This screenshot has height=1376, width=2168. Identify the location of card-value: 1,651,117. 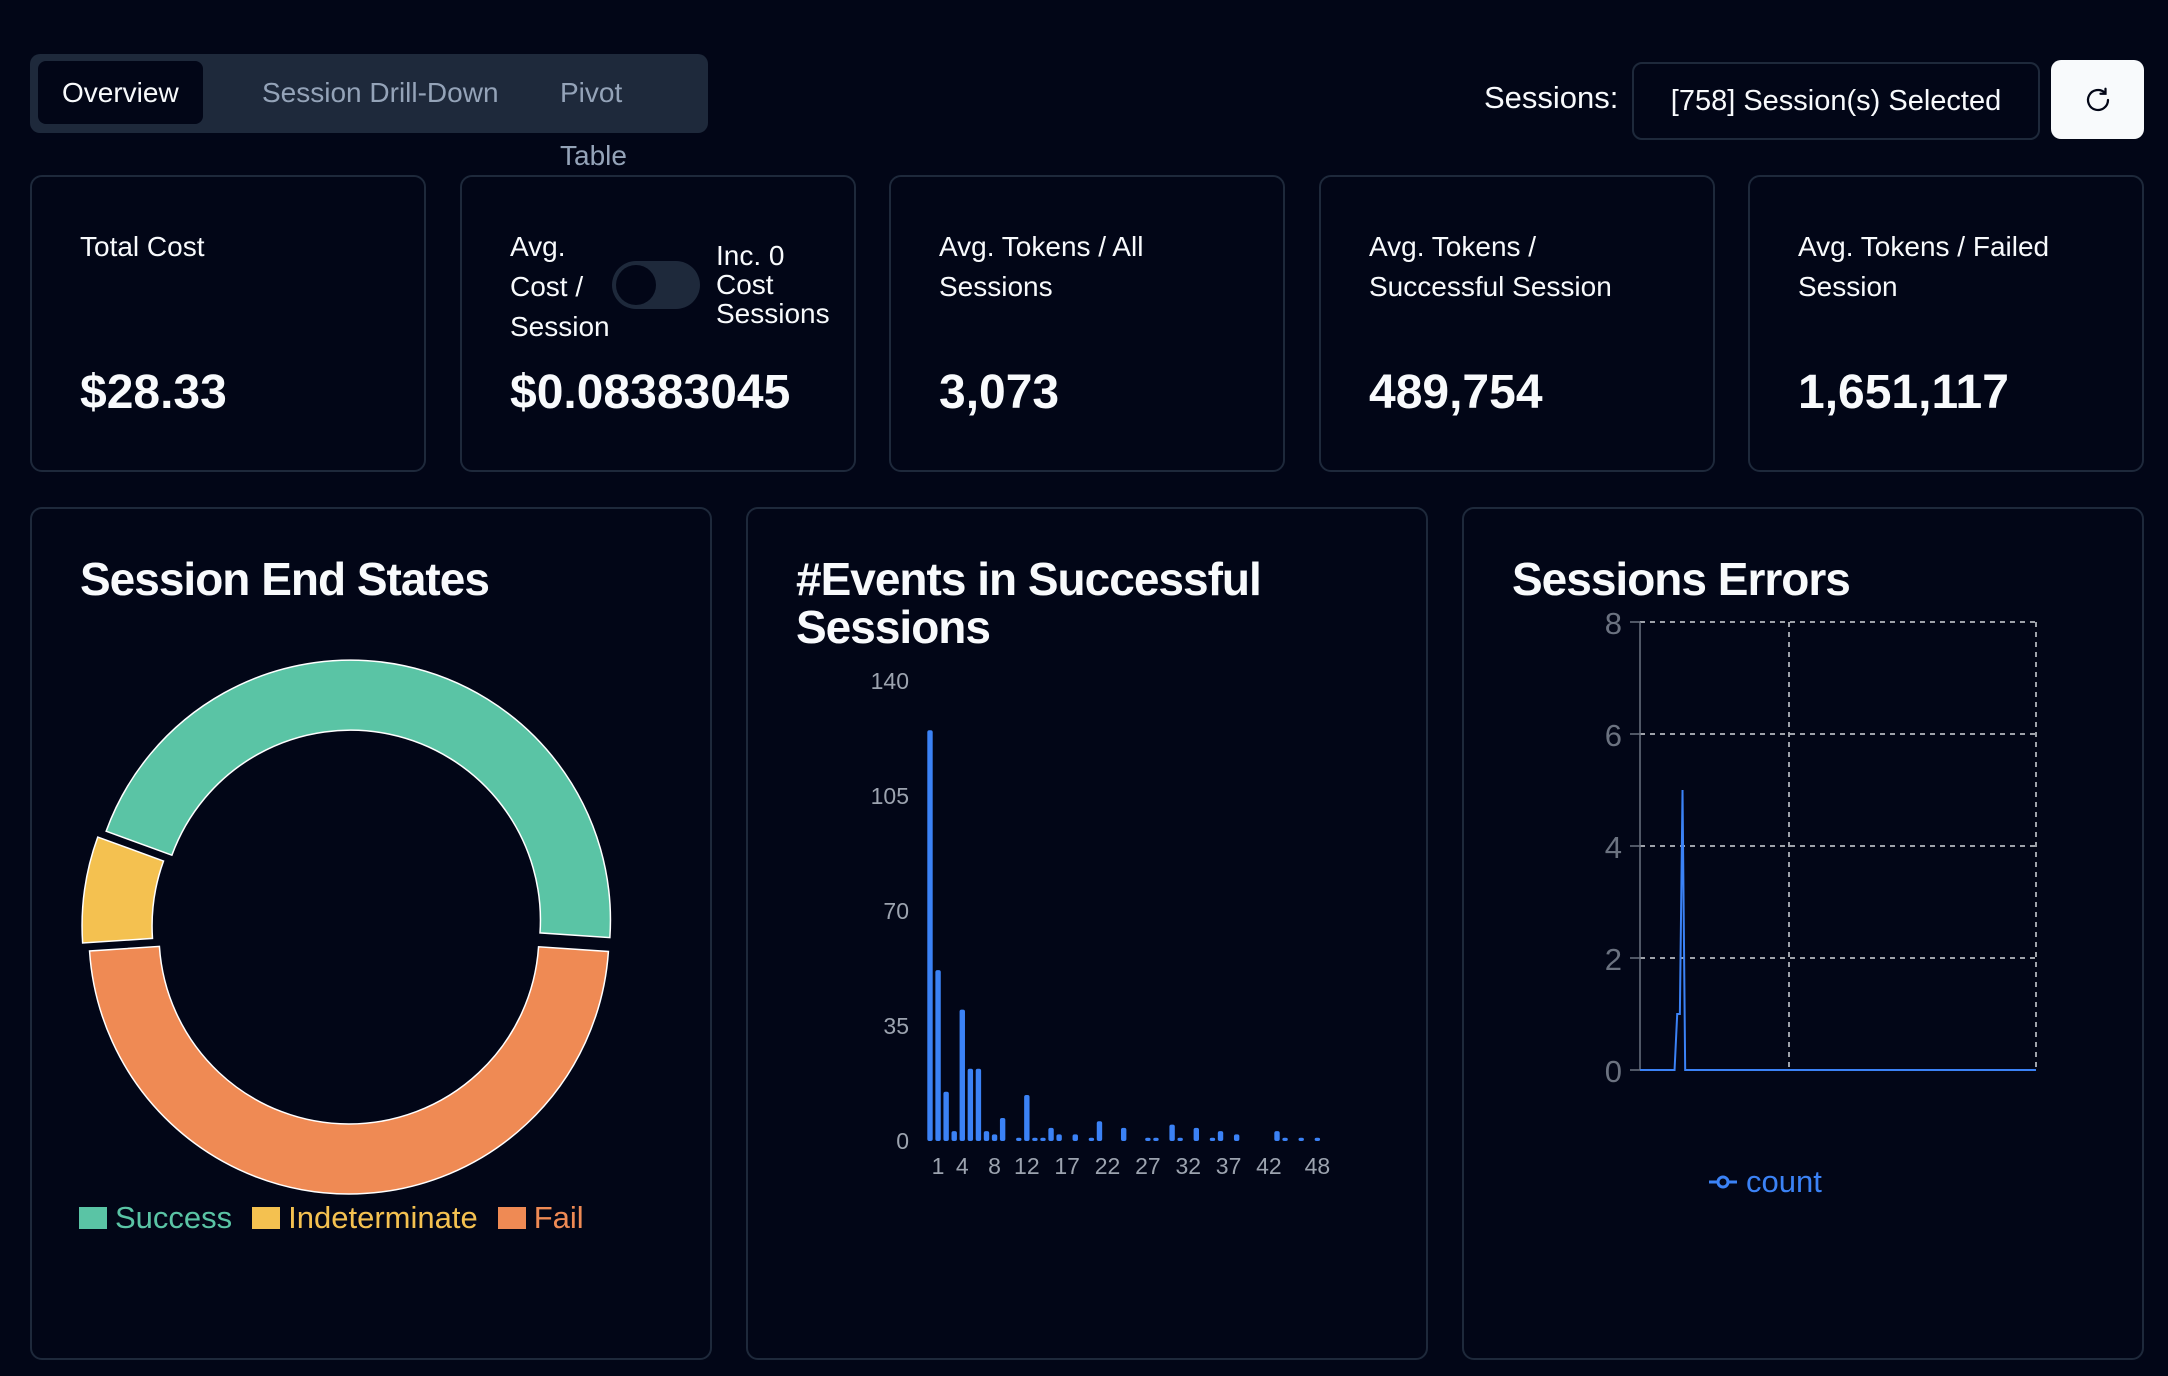
(1903, 392).